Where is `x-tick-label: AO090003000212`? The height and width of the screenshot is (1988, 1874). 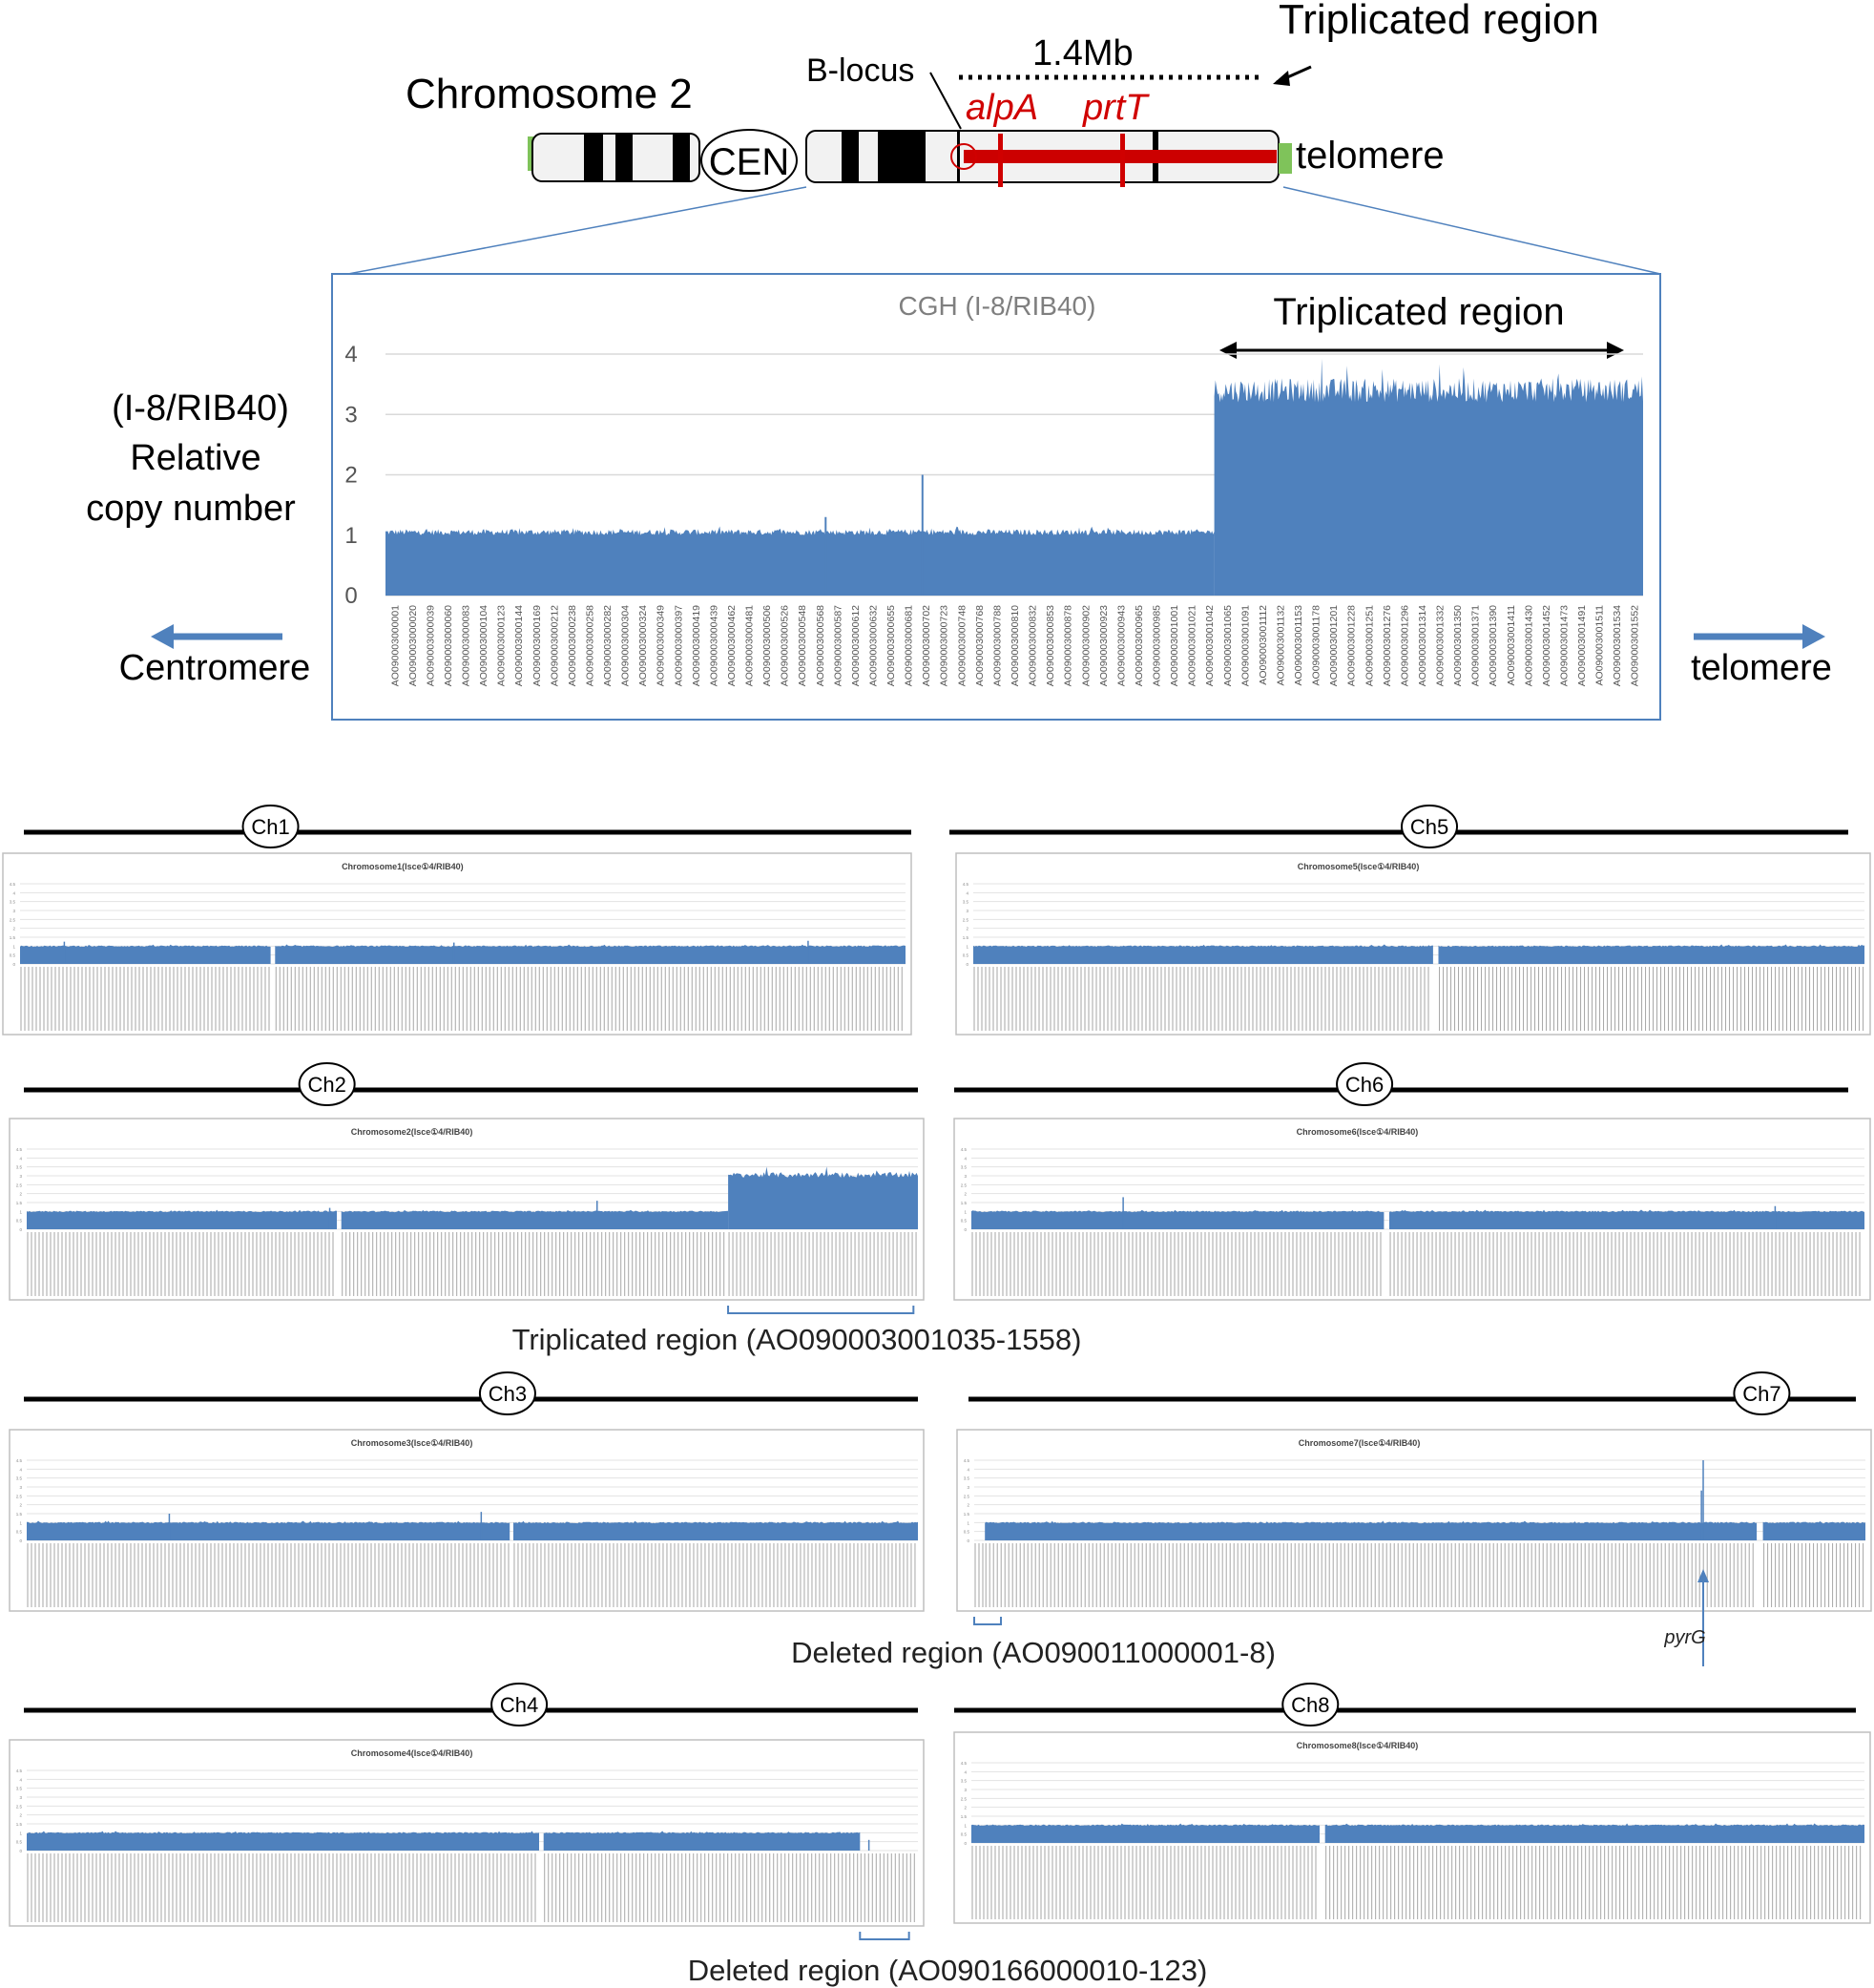 x-tick-label: AO090003000212 is located at coordinates (554, 645).